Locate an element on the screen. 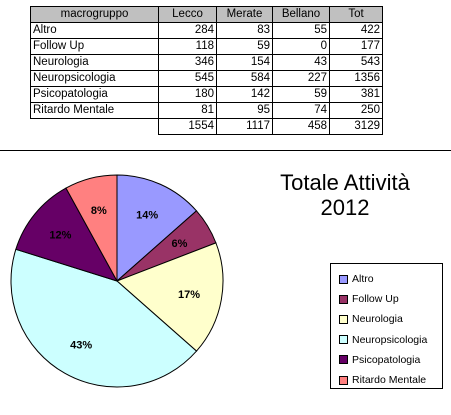 This screenshot has width=451, height=415. legend-item-follow-up: Follow Up is located at coordinates (390, 299).